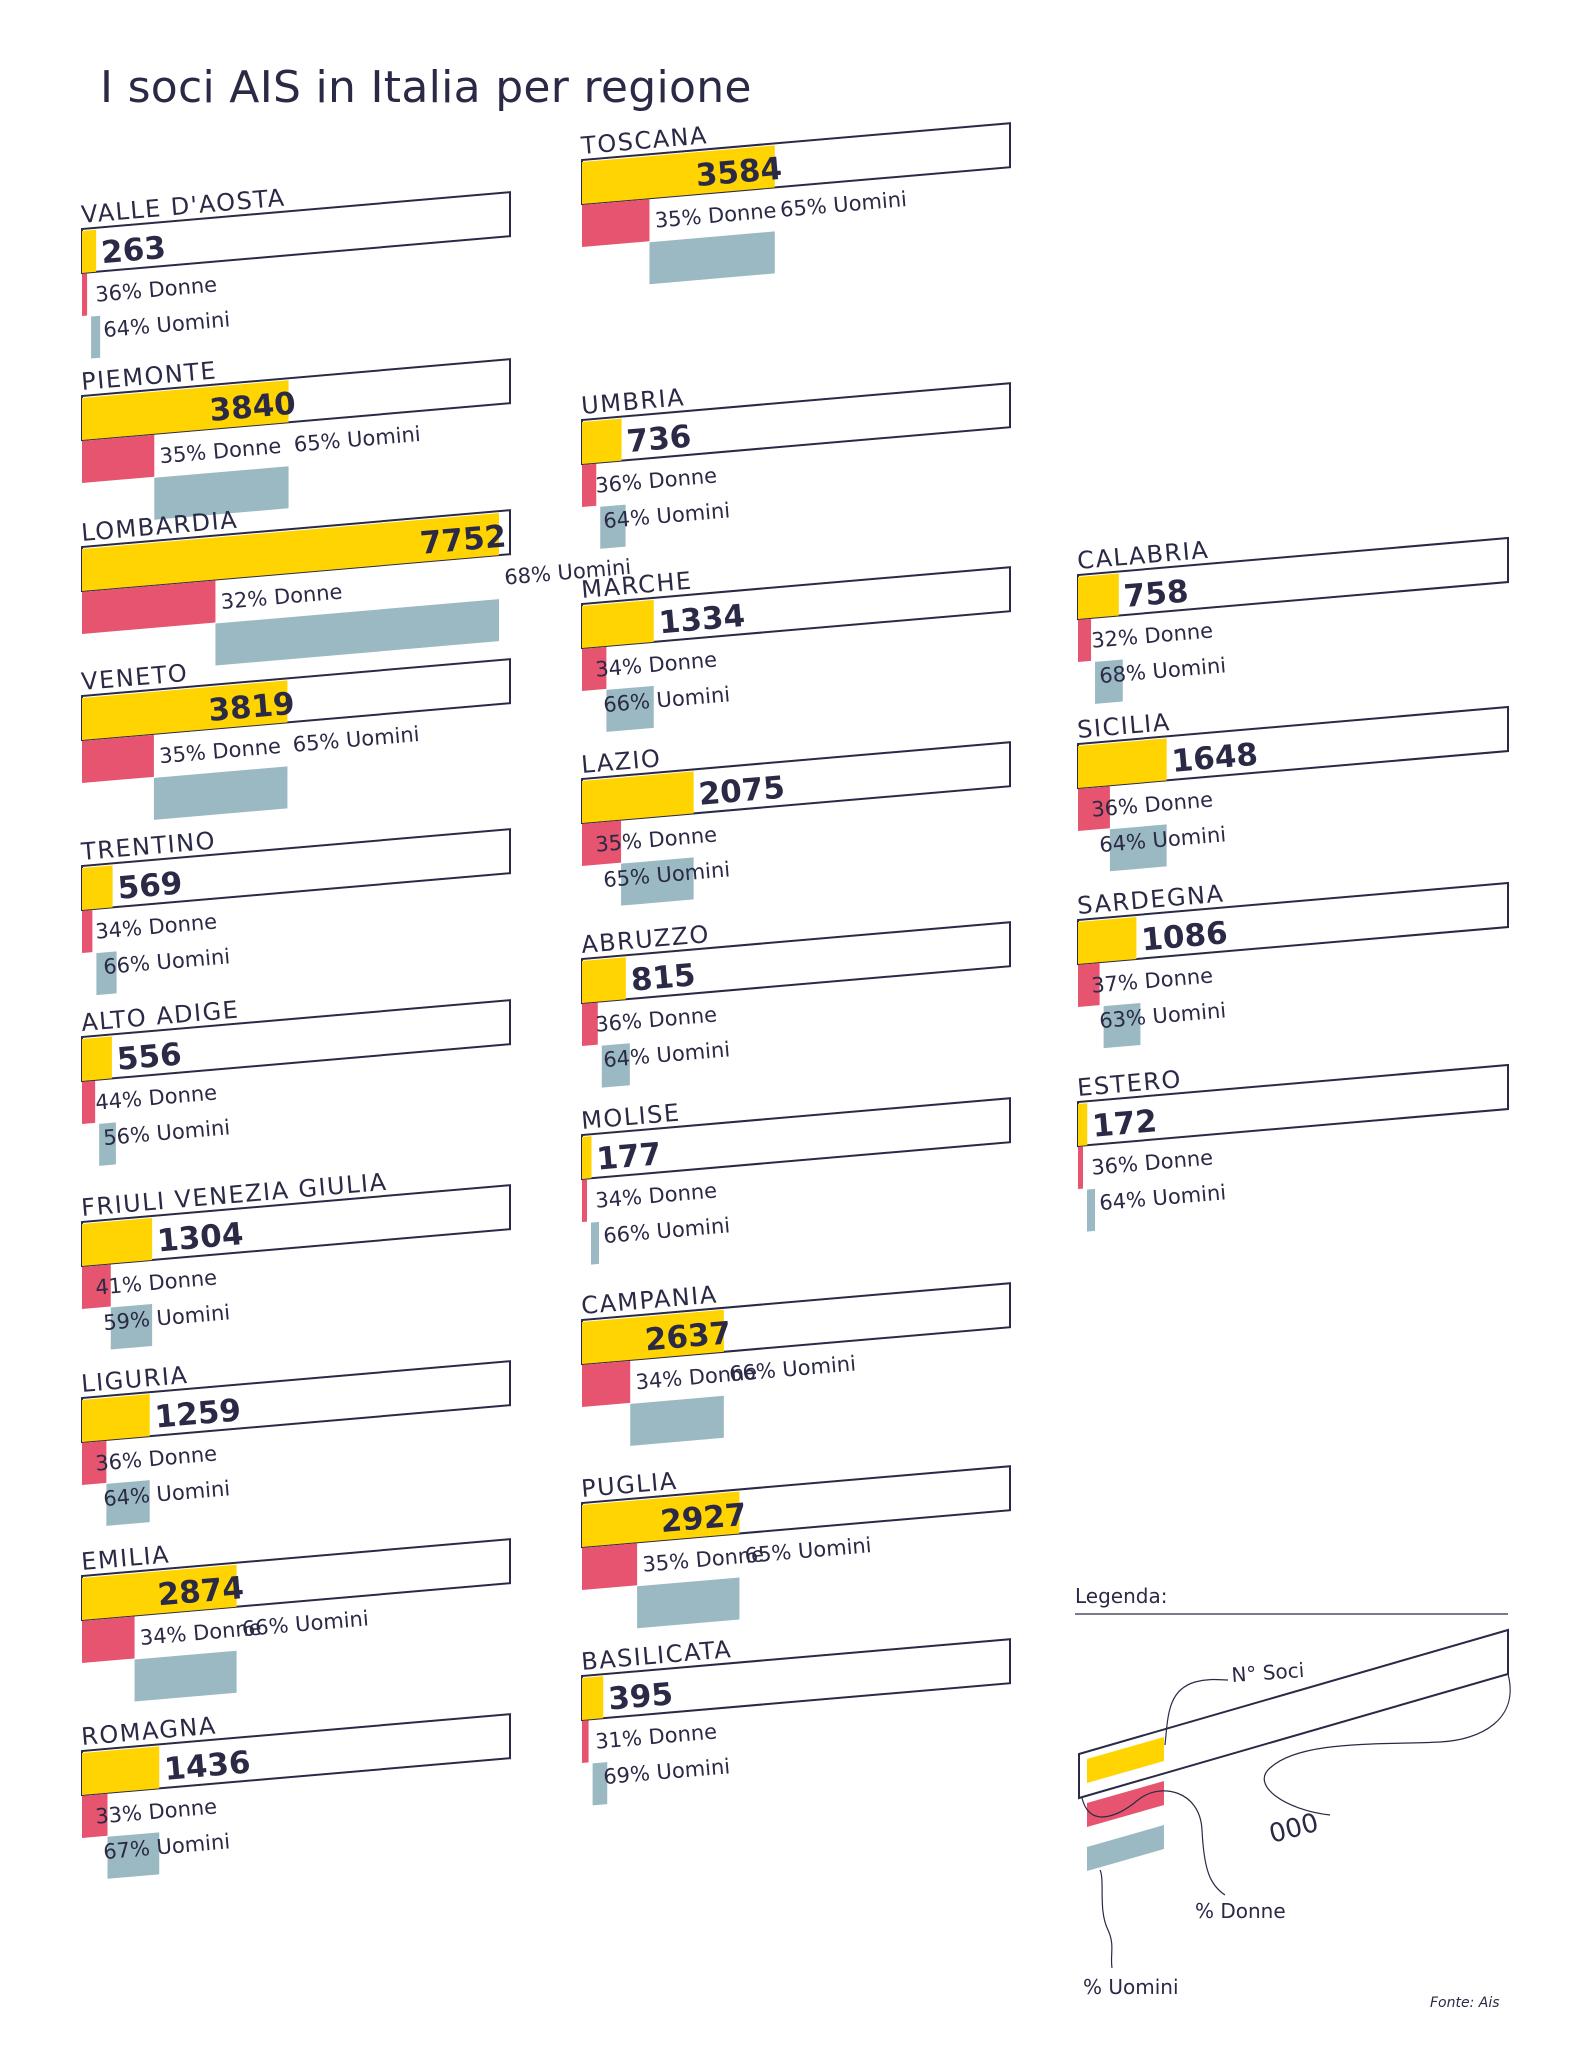  Describe the element at coordinates (703, 1518) in the screenshot. I see `soci-value: 2927` at that location.